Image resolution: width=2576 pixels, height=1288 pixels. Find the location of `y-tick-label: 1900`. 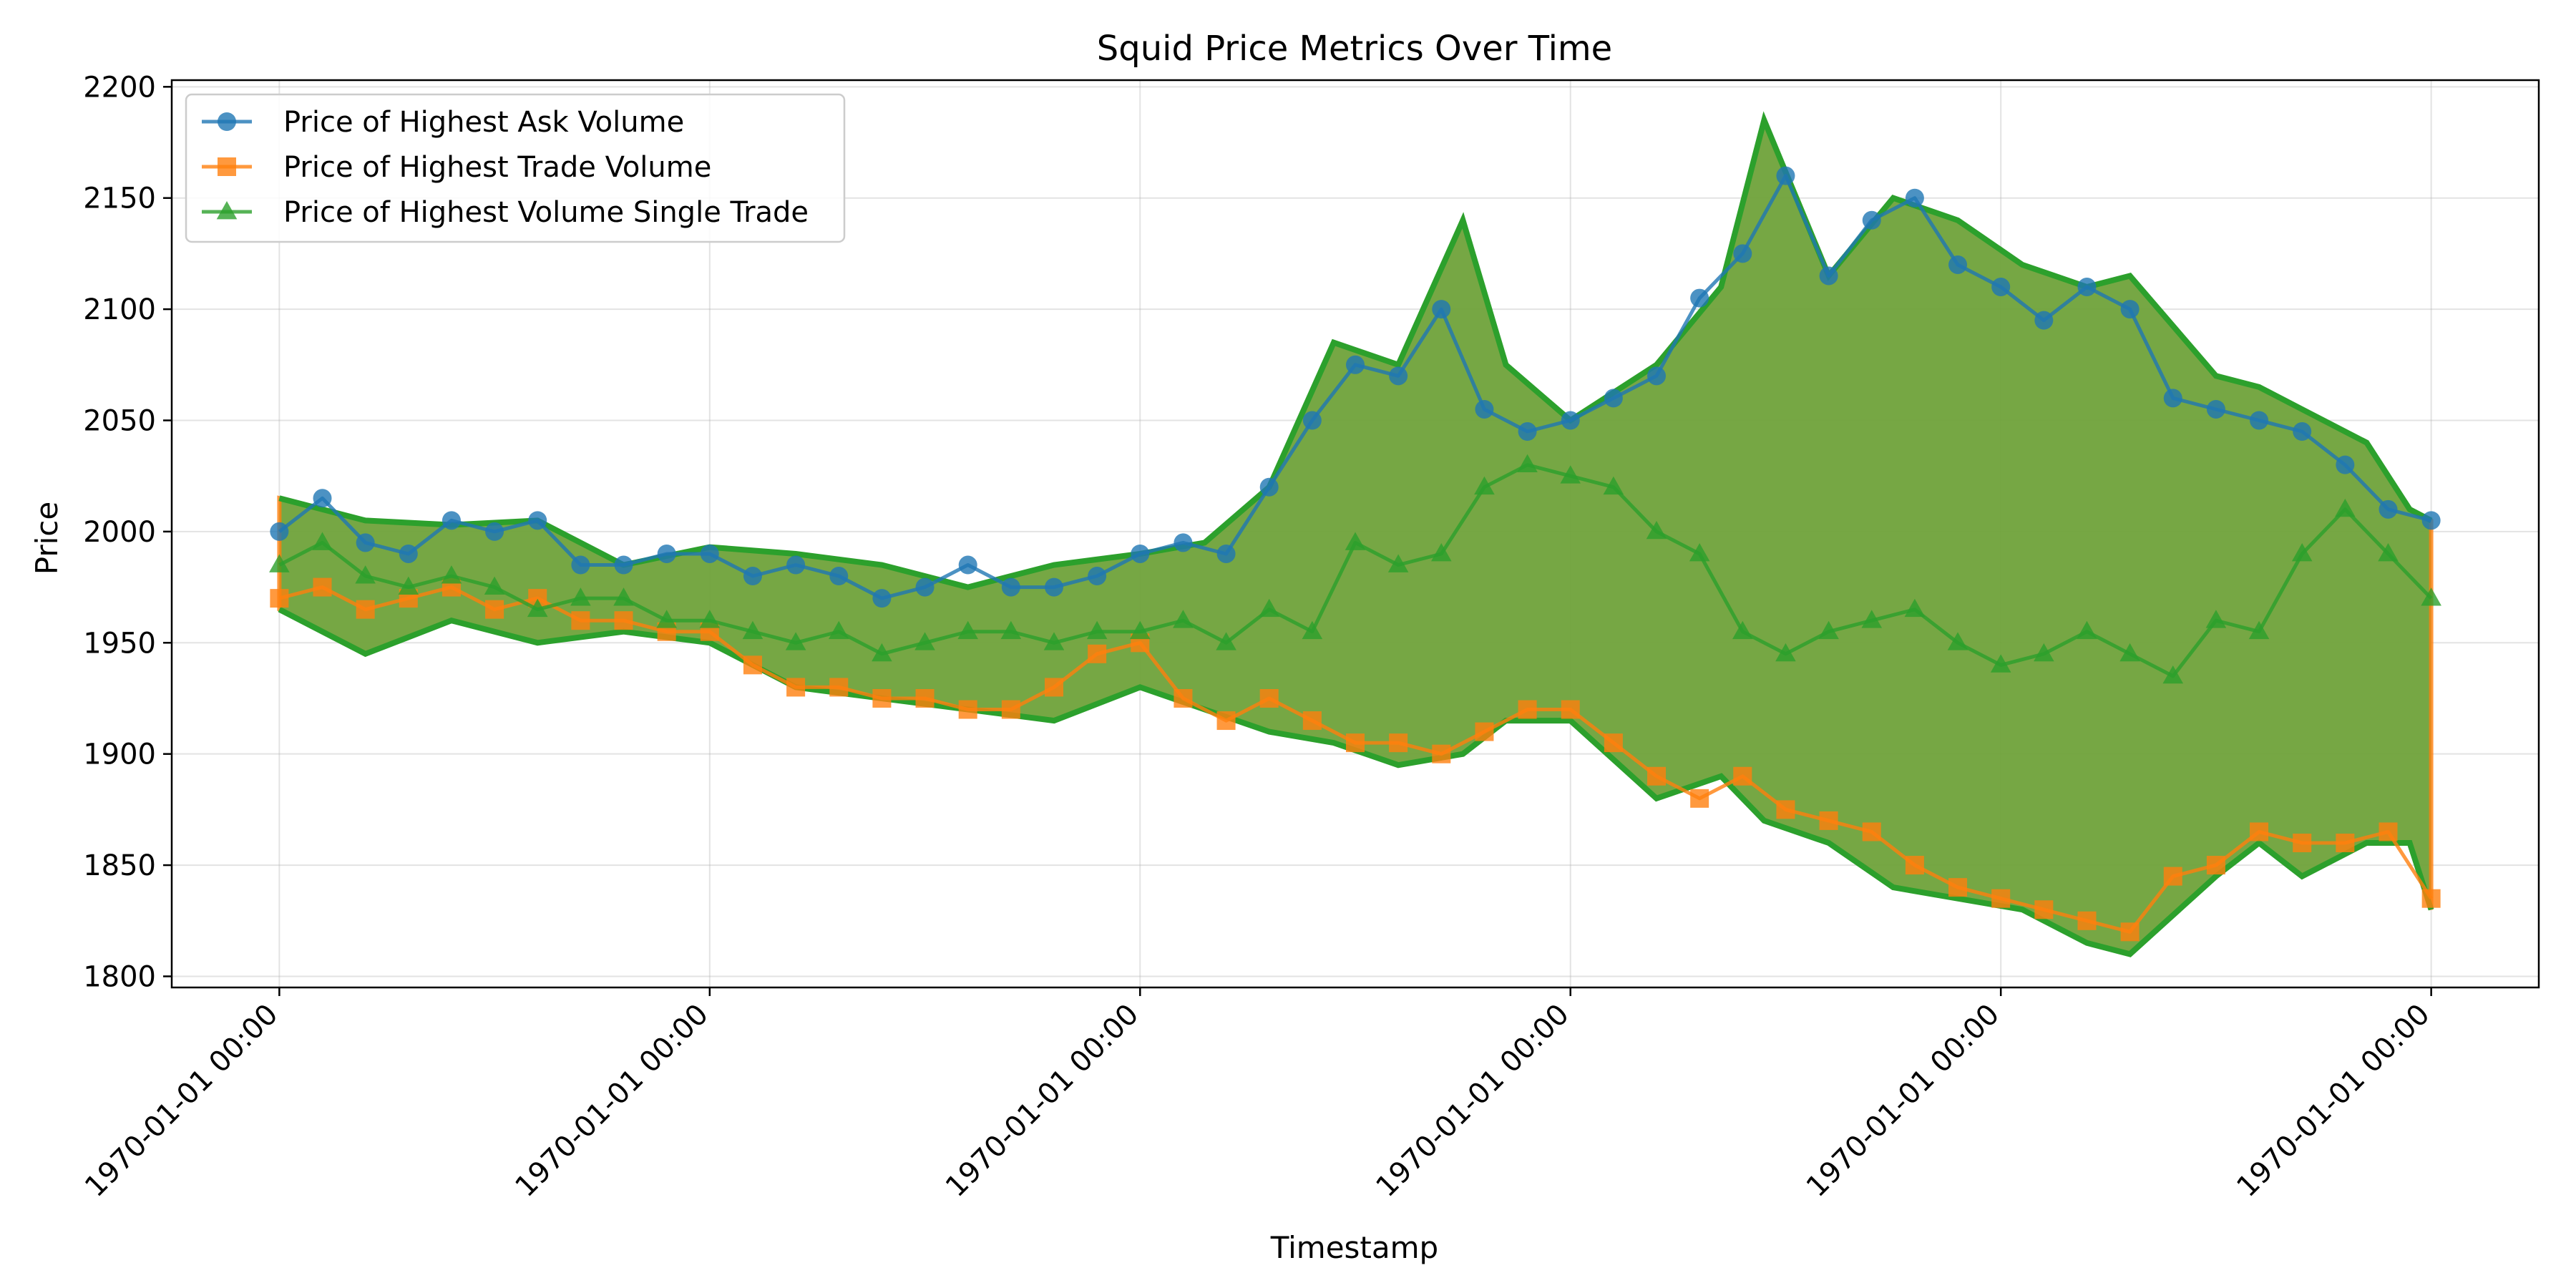

y-tick-label: 1900 is located at coordinates (119, 754).